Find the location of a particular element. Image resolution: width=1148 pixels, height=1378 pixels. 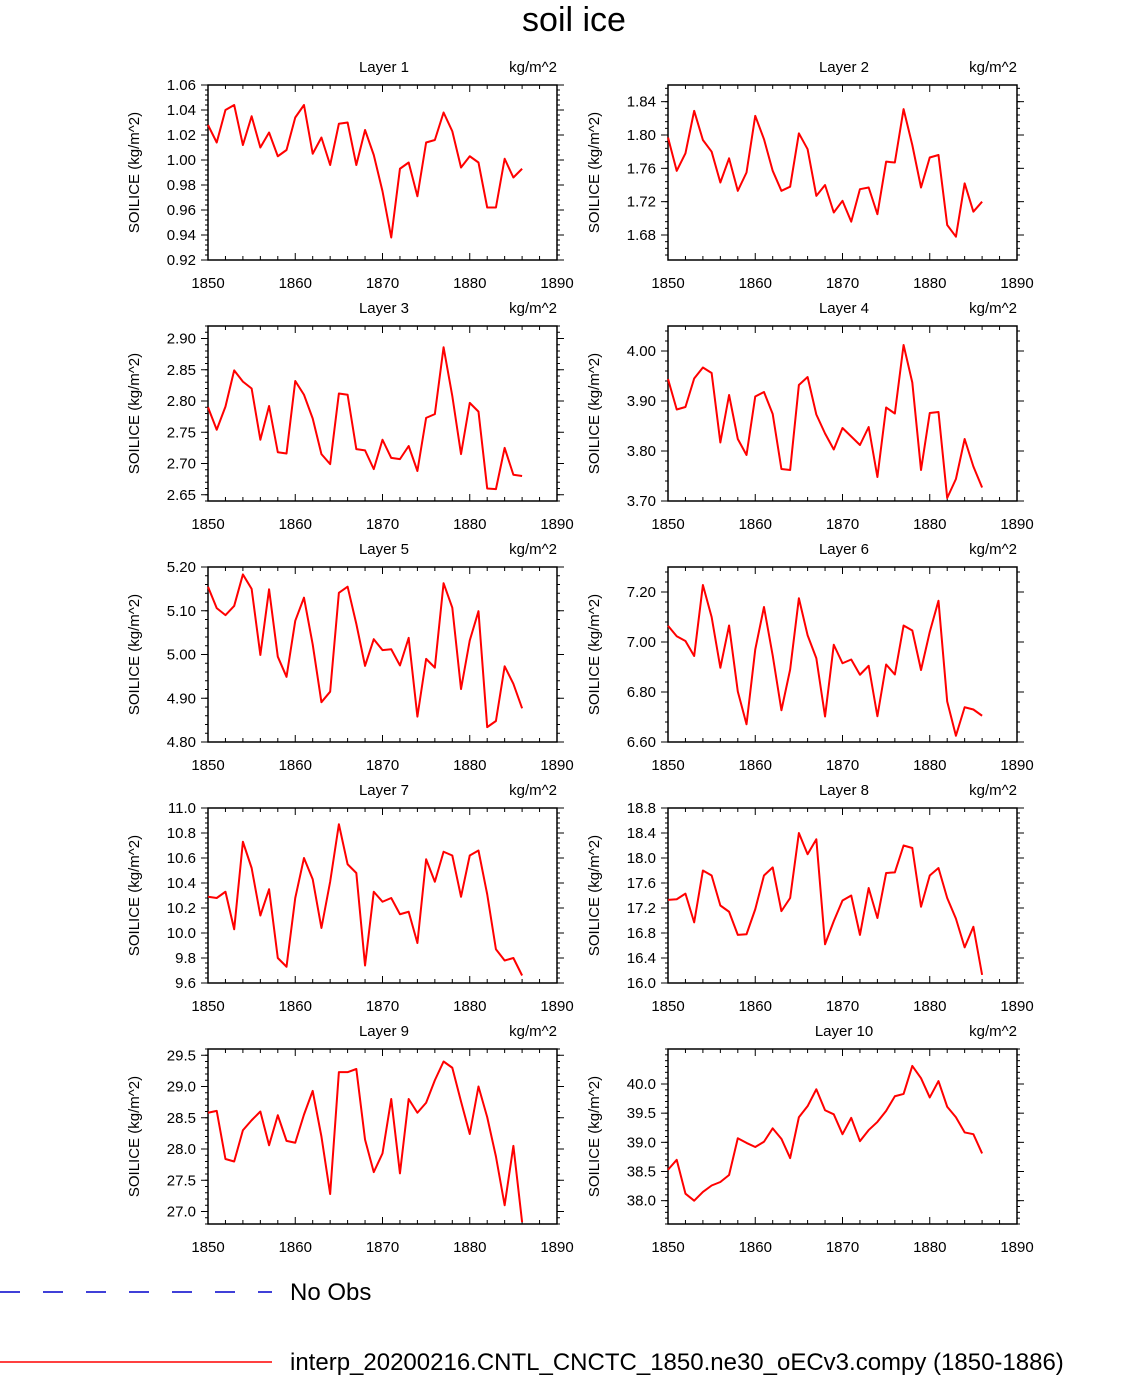

y-tick-label: 4.80 is located at coordinates (181, 742).